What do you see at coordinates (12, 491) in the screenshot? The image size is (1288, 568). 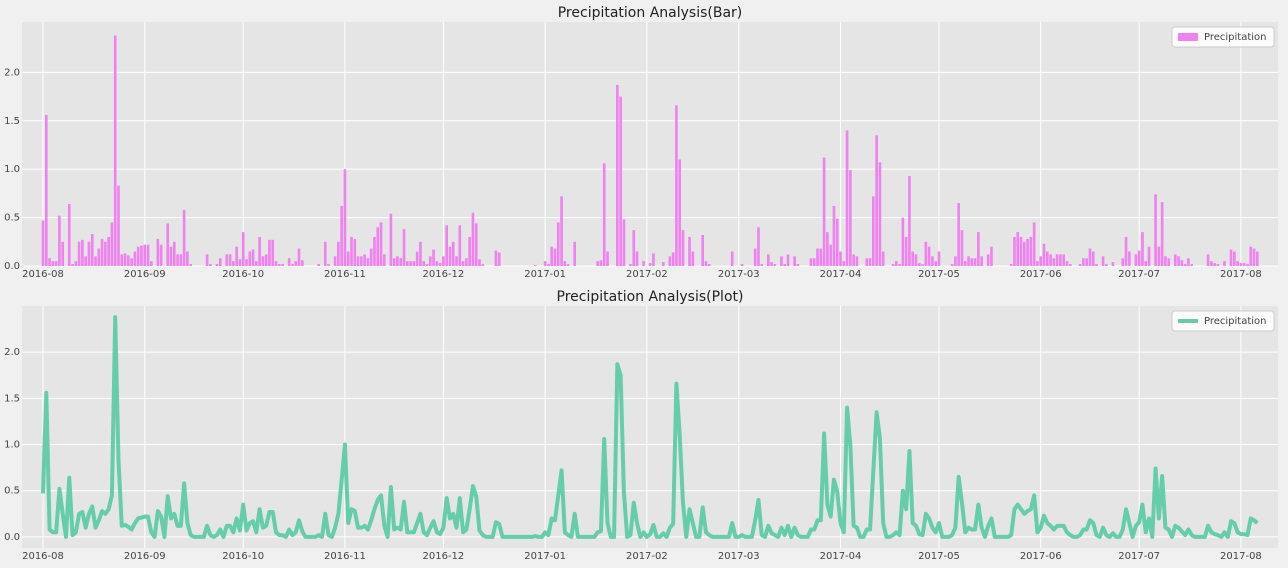 I see `y-tick-label: 0.5` at bounding box center [12, 491].